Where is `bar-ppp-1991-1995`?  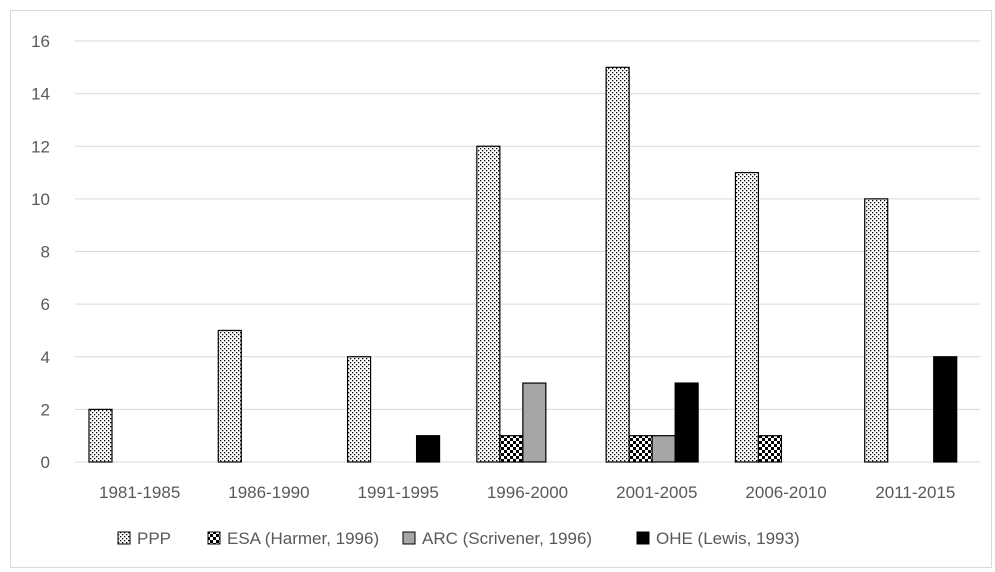
bar-ppp-1991-1995 is located at coordinates (359, 409).